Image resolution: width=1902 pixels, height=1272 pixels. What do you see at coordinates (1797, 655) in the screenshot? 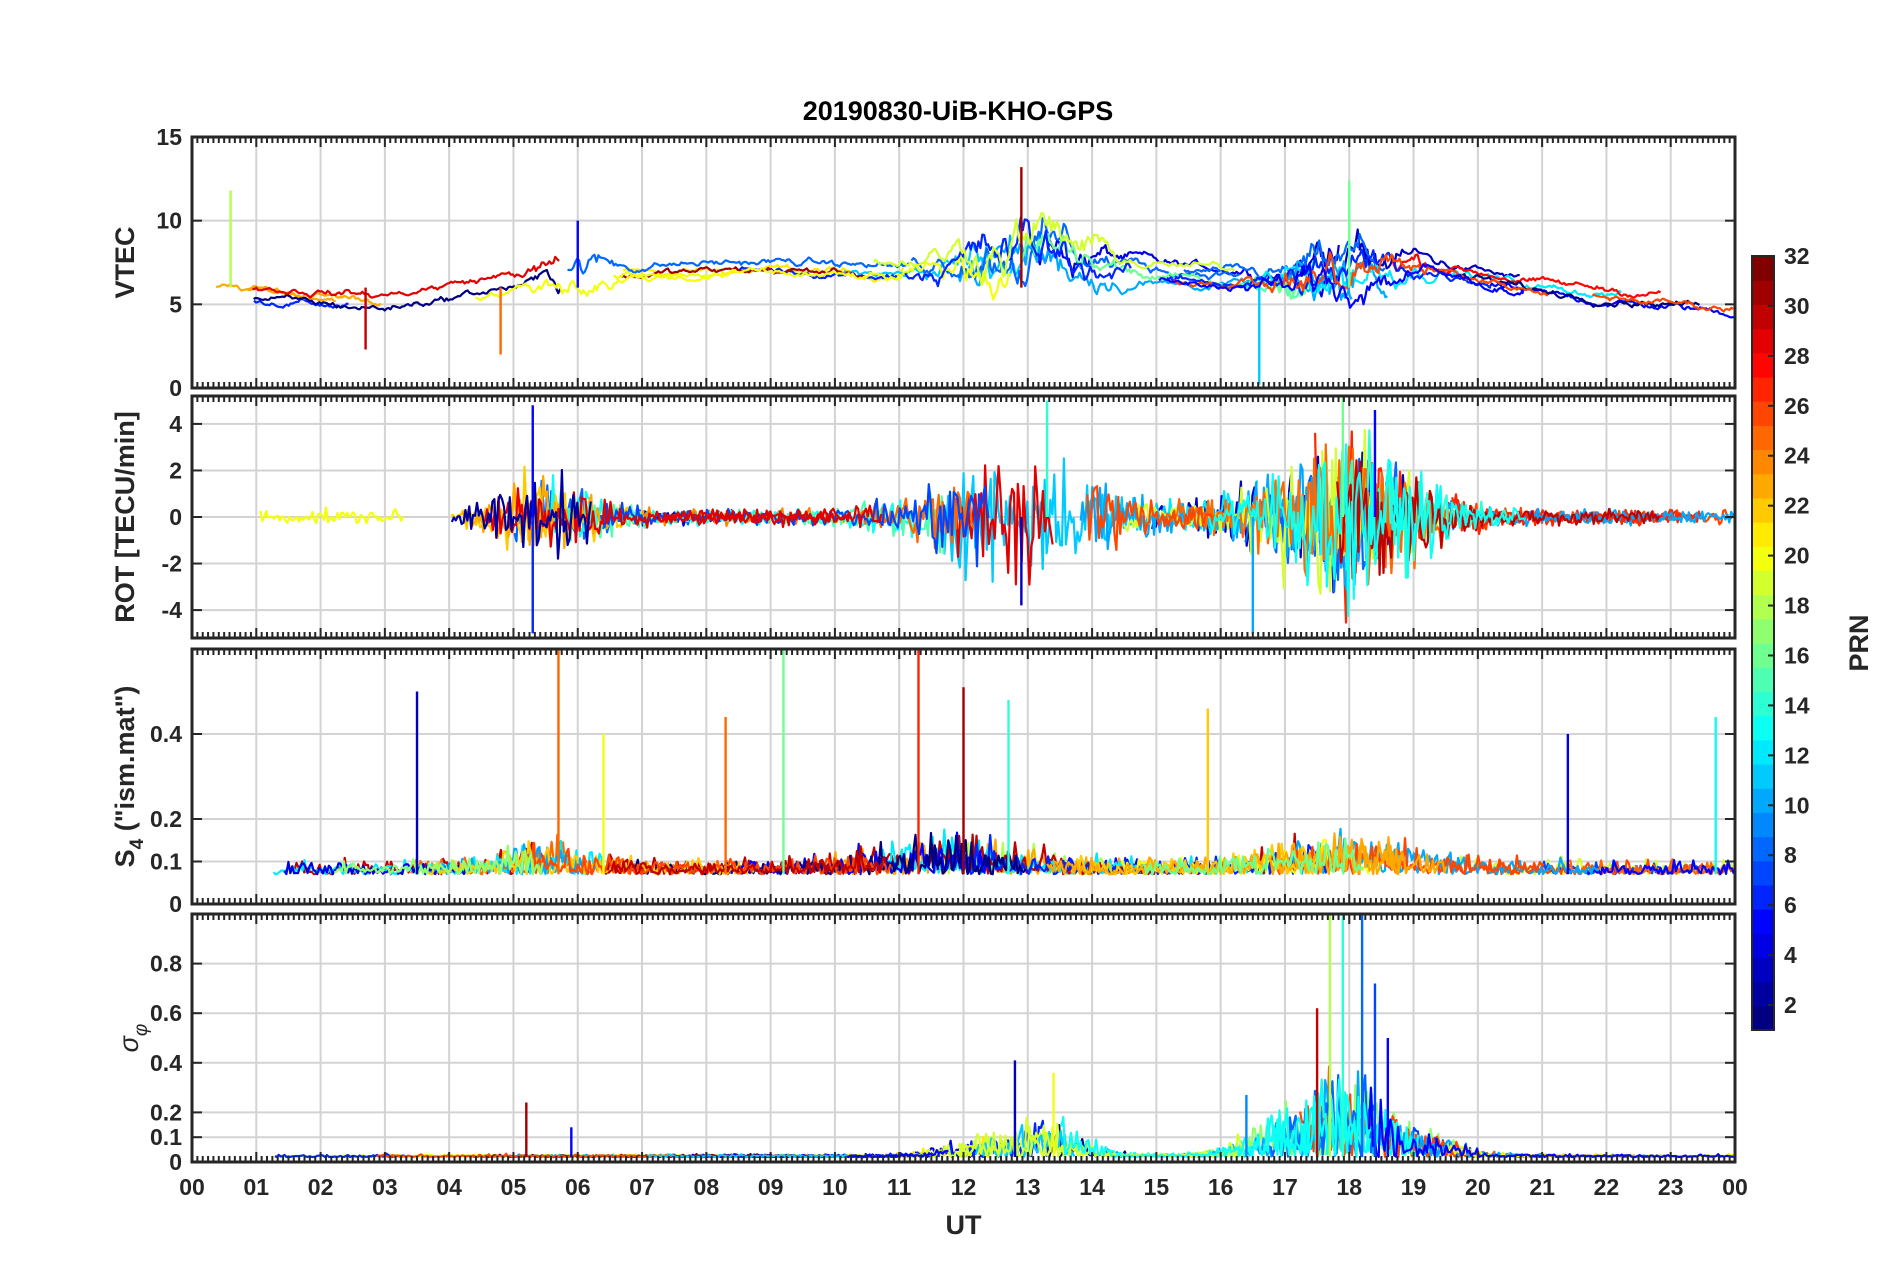
I see `colorbar-tick-label: 16` at bounding box center [1797, 655].